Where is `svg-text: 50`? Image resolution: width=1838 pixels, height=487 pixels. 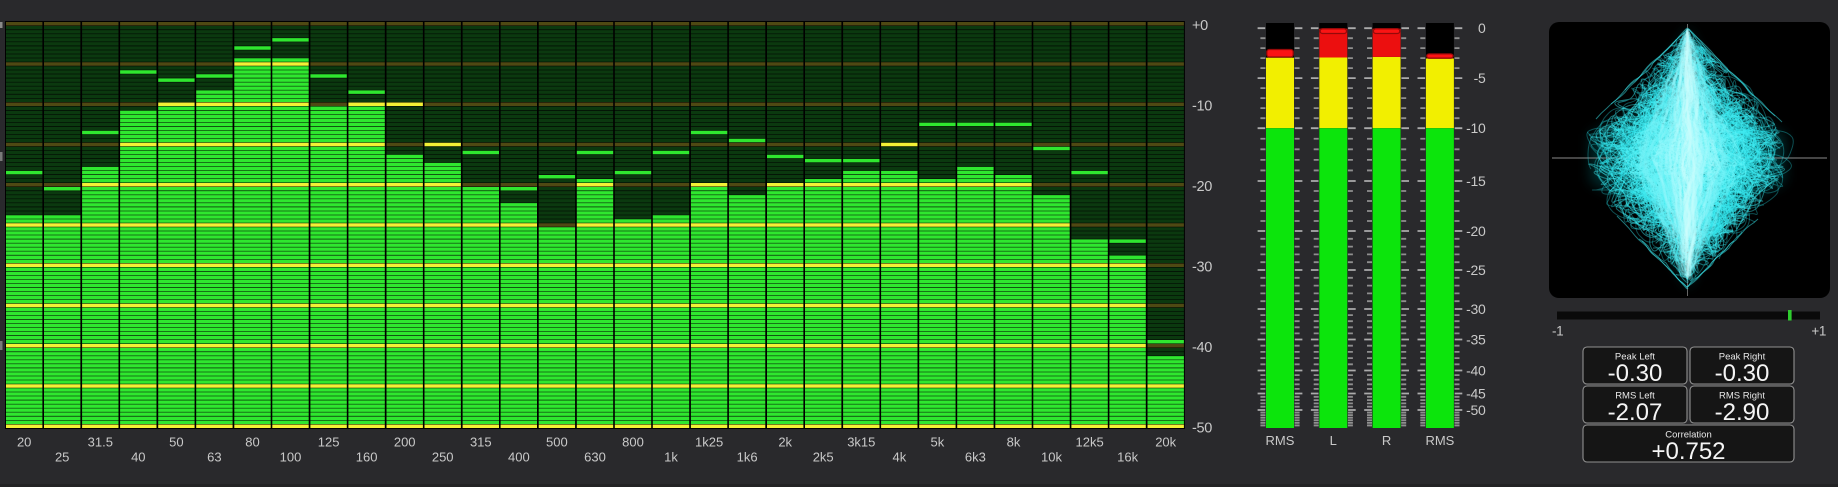 svg-text: 50 is located at coordinates (176, 442).